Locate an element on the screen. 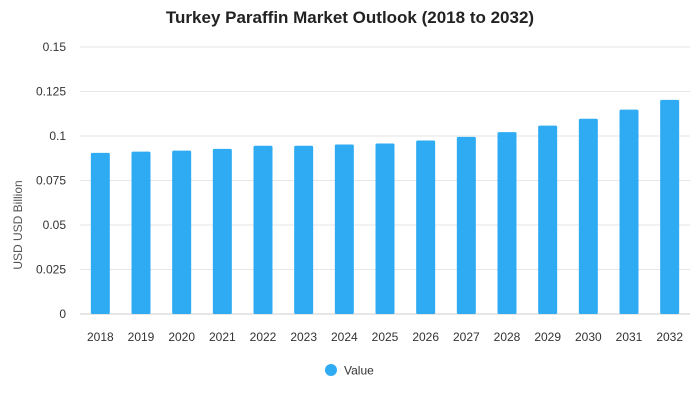  bar-2024 is located at coordinates (344, 229).